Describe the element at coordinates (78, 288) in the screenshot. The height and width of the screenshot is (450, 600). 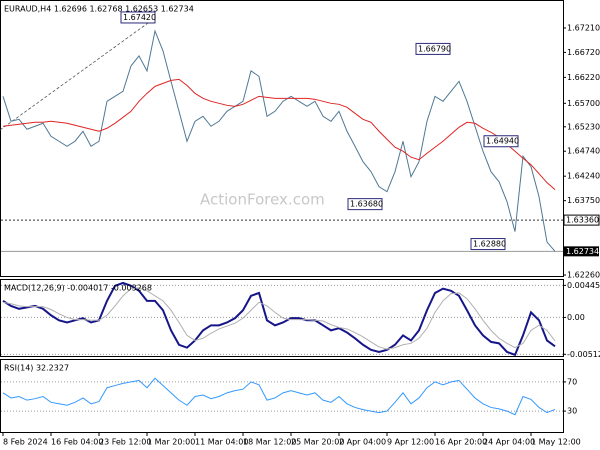
I see `panel-title: MACD(12,26,9) -0.004017 -0.003268` at that location.